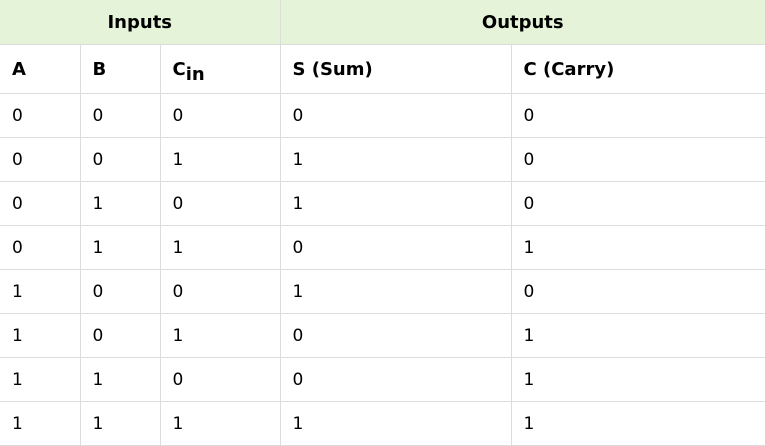 The height and width of the screenshot is (446, 765). Describe the element at coordinates (179, 69) in the screenshot. I see `cin-label: C` at that location.